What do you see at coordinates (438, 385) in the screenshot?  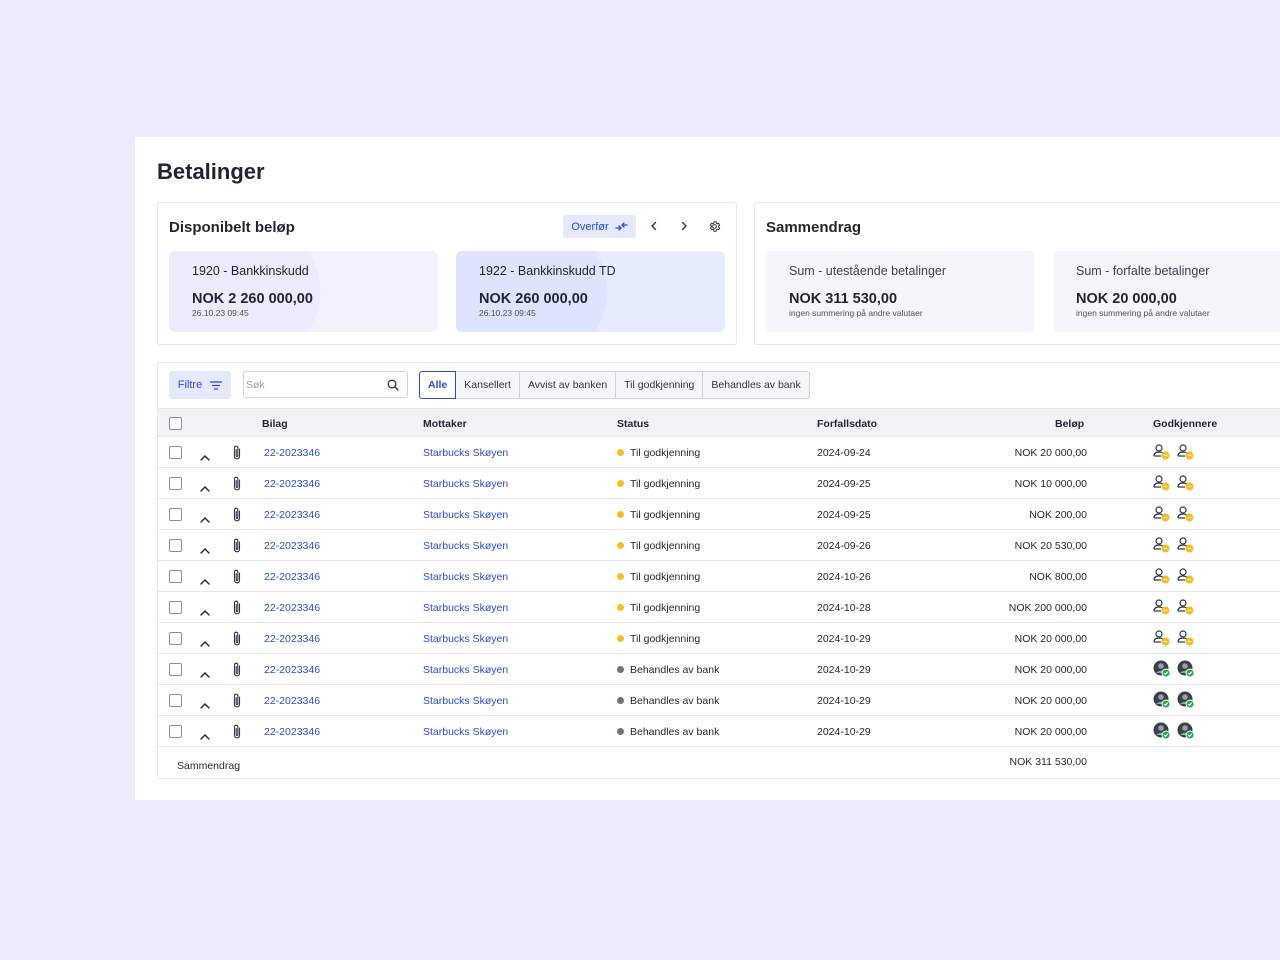 I see `tab-alle: Alle` at bounding box center [438, 385].